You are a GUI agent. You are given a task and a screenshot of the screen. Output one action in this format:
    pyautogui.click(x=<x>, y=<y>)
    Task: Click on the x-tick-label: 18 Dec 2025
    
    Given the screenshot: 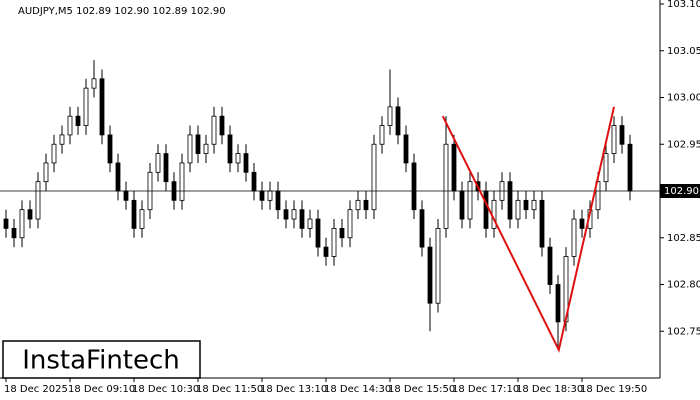 What is the action you would take?
    pyautogui.click(x=36, y=389)
    